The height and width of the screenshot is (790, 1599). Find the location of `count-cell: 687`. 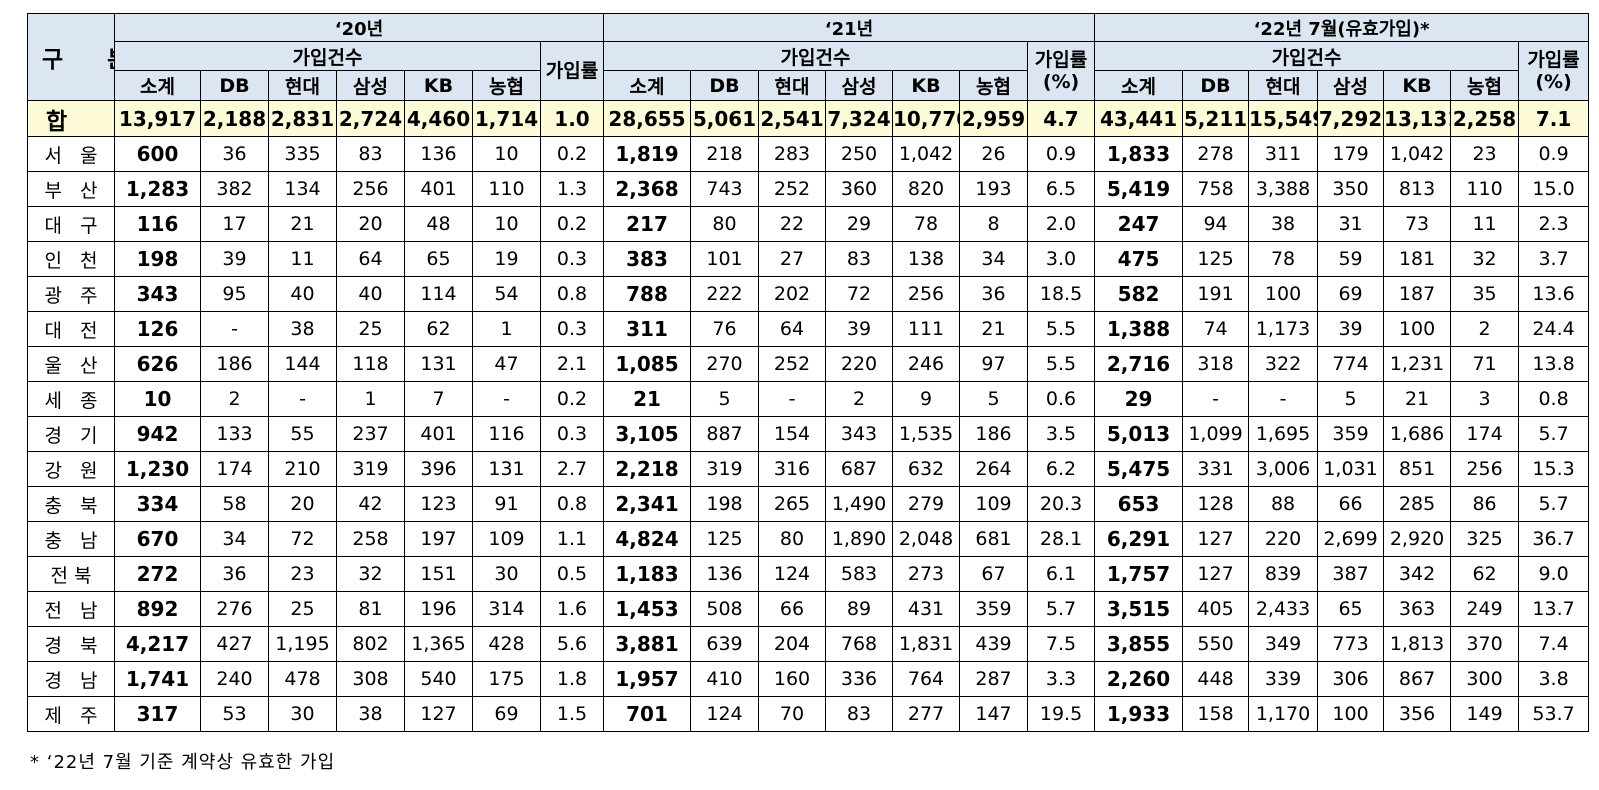

count-cell: 687 is located at coordinates (859, 469).